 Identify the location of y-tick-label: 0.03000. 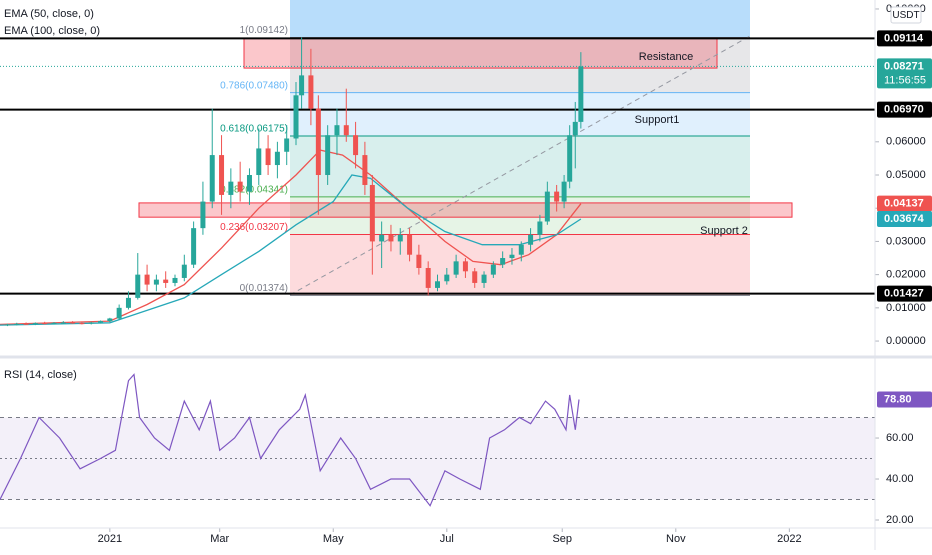
(906, 241).